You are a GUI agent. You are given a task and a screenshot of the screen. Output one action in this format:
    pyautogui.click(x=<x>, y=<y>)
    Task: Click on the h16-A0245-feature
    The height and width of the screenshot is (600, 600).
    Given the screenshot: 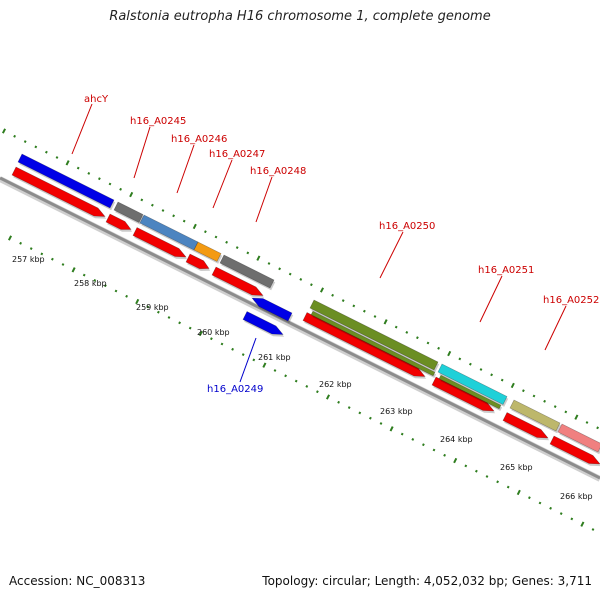 What is the action you would take?
    pyautogui.click(x=128, y=212)
    